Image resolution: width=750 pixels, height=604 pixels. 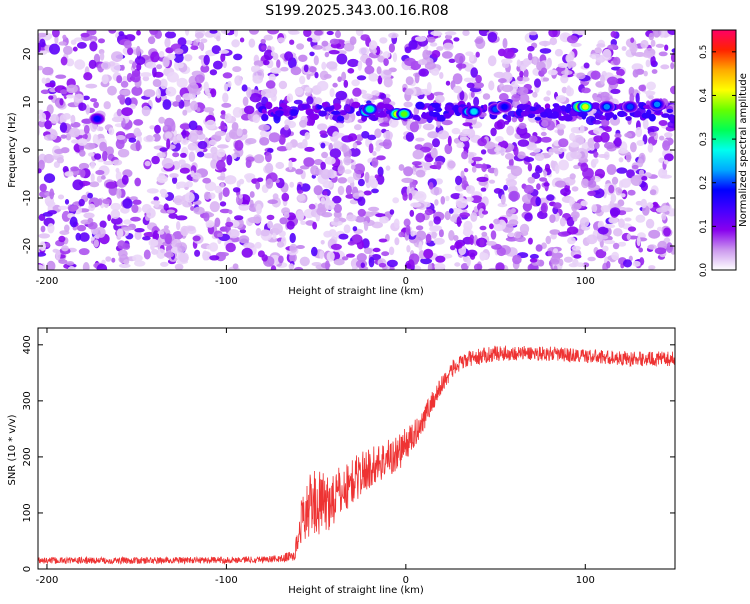 What do you see at coordinates (27, 456) in the screenshot?
I see `snr-y-tick-label: 200` at bounding box center [27, 456].